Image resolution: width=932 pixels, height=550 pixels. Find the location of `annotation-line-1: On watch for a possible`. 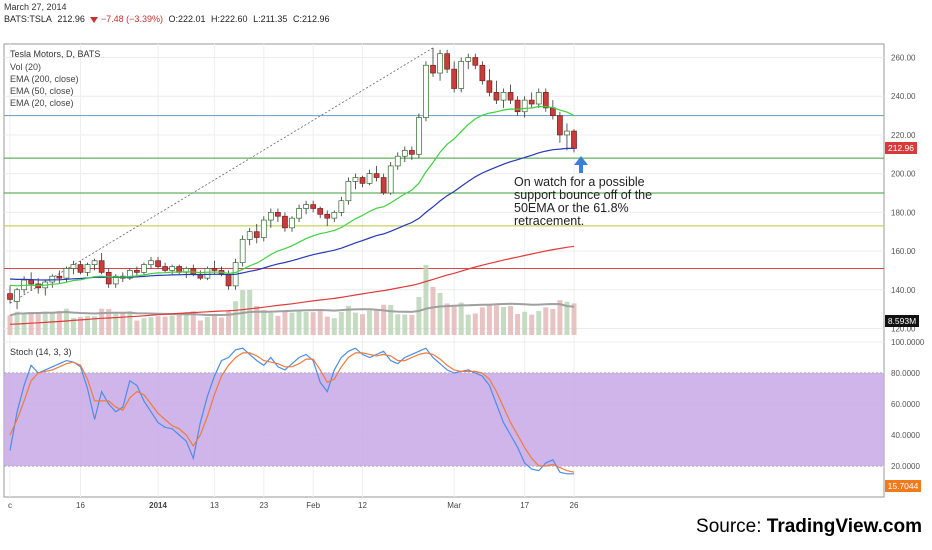

annotation-line-1: On watch for a possible is located at coordinates (579, 182).